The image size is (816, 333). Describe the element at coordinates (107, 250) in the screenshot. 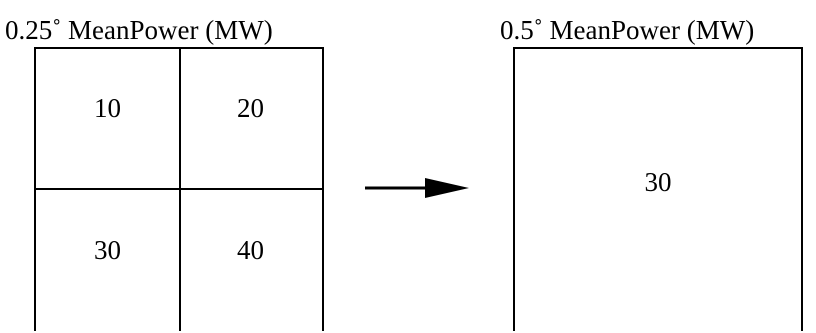

I see `fine-grid-cell-bottom-left: 30` at that location.